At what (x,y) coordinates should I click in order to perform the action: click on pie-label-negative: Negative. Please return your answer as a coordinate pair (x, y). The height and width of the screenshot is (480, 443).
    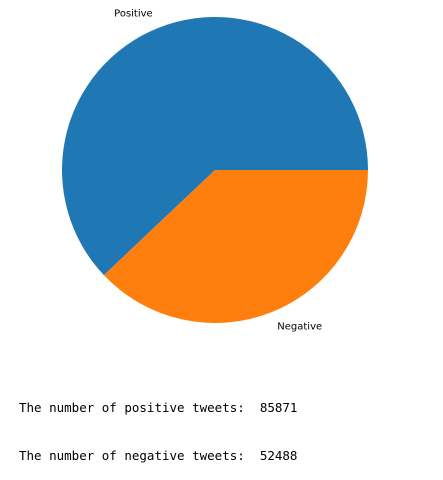
    Looking at the image, I should click on (299, 326).